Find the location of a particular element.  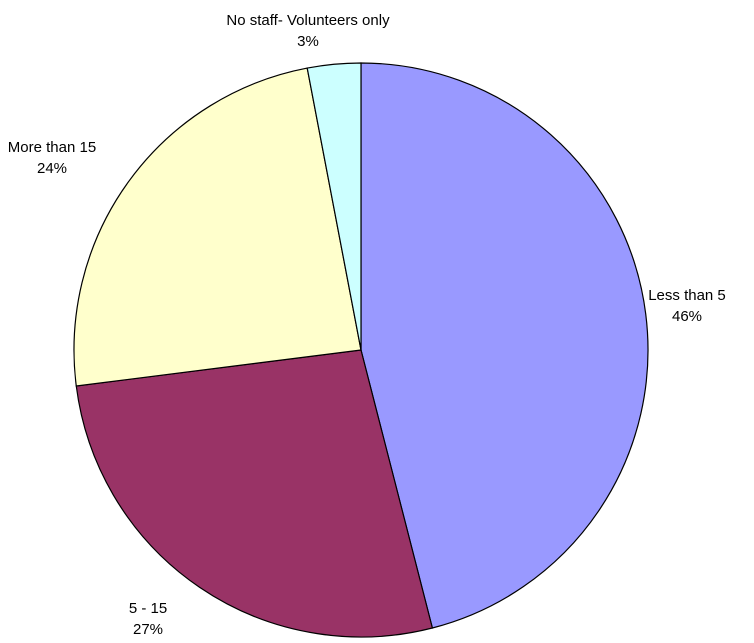

slice-label-1: Less than 5 46% is located at coordinates (687, 306).